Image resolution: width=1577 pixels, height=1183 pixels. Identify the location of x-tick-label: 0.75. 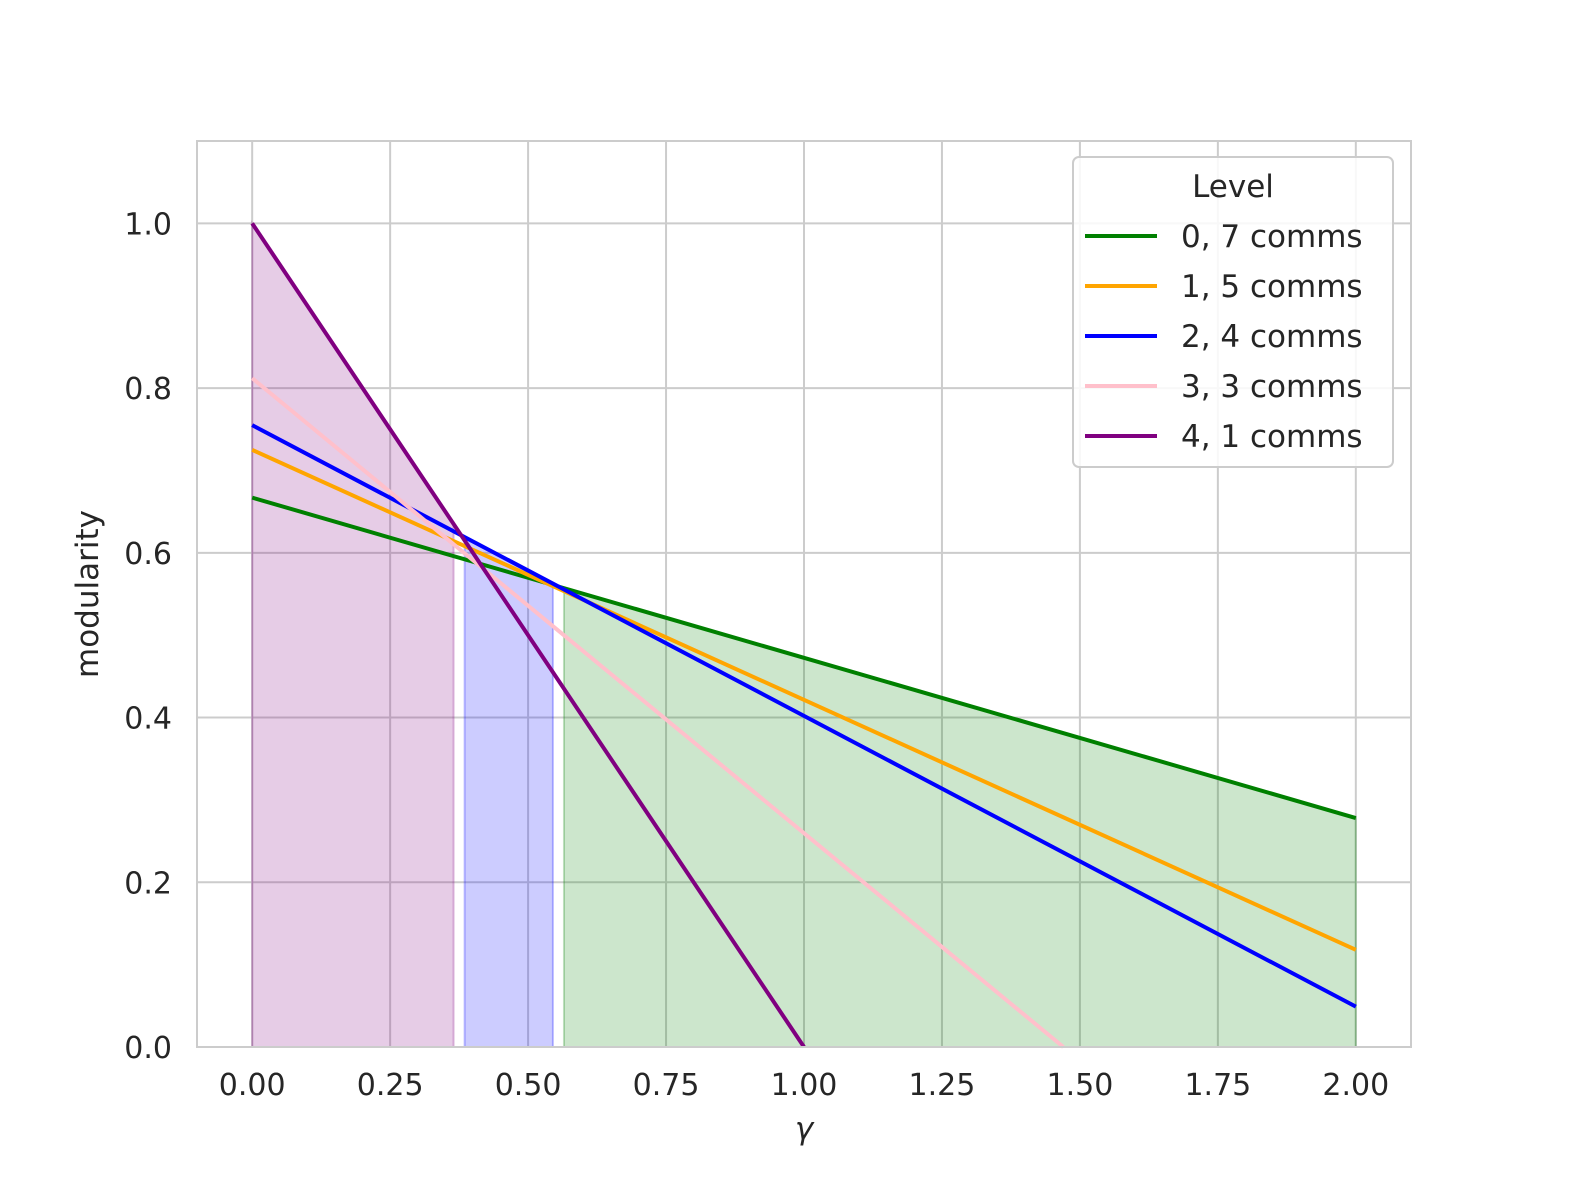
(666, 1085).